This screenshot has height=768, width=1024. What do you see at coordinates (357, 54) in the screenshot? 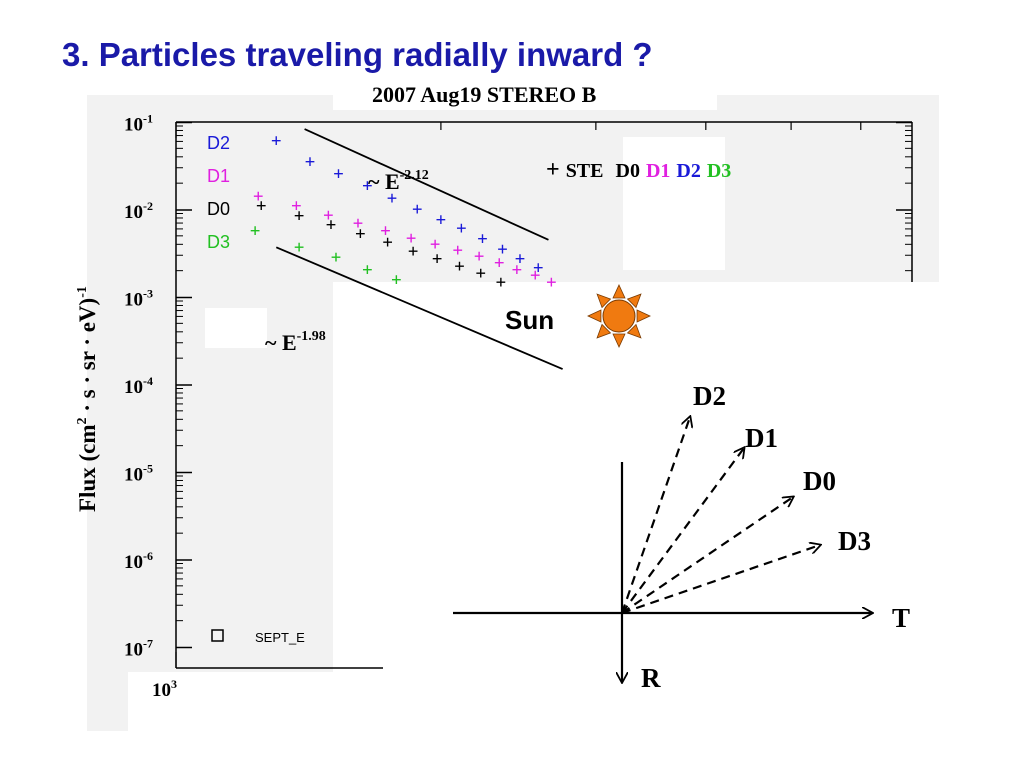
I see `slide-title: 3. Particles traveling radially inward ?` at bounding box center [357, 54].